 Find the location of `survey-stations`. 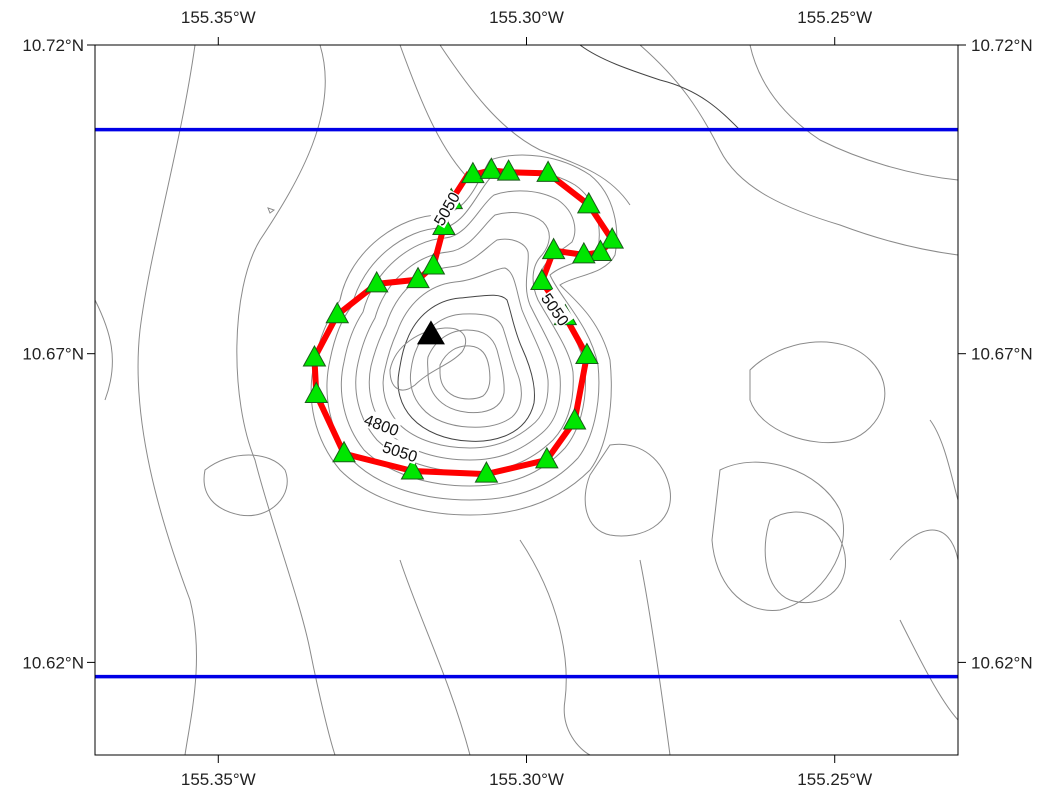

survey-stations is located at coordinates (463, 320).